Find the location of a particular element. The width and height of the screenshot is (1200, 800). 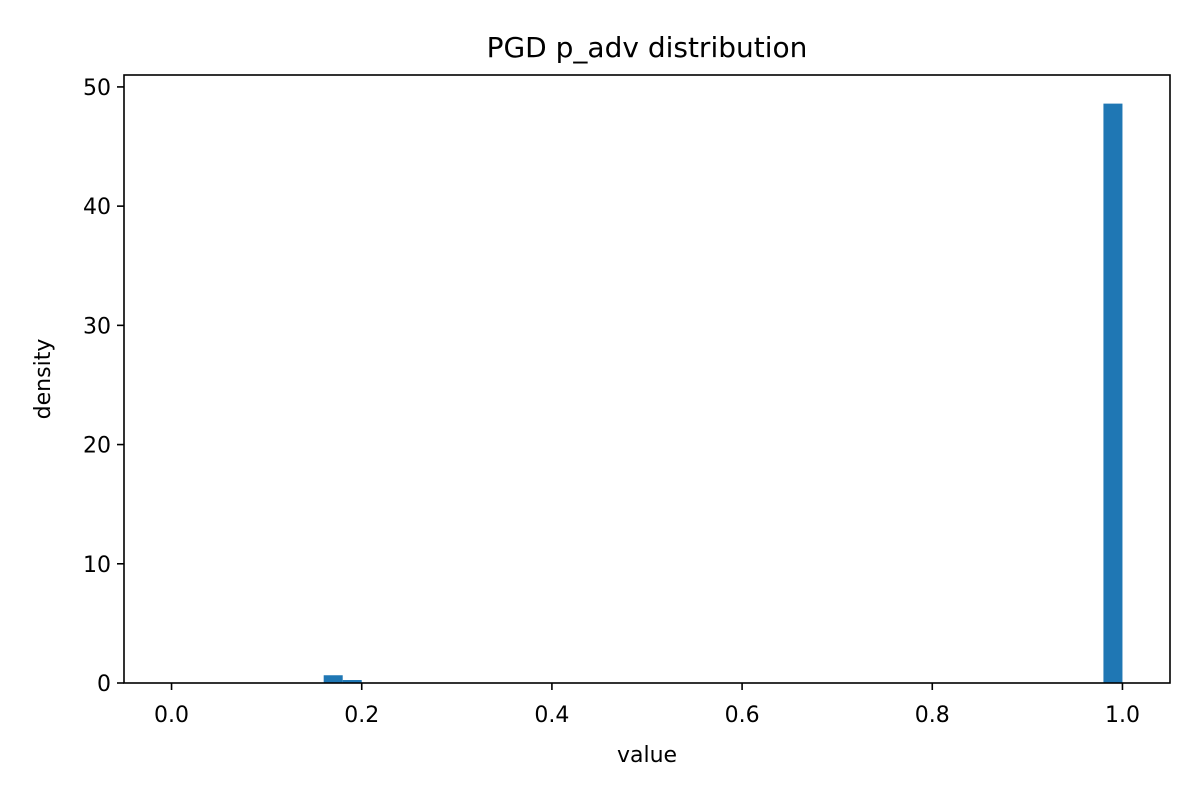

x-axis-ticks: 0.0 0.2 0.4 0.6 0.8 1.0 is located at coordinates (647, 705).